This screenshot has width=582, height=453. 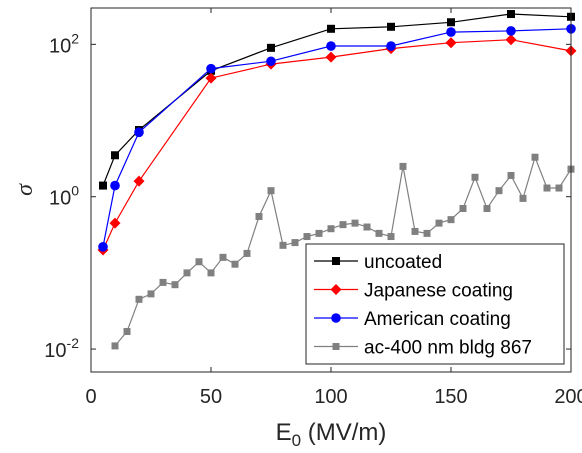 I want to click on y-tick-label-exponent: 0, so click(x=75, y=191).